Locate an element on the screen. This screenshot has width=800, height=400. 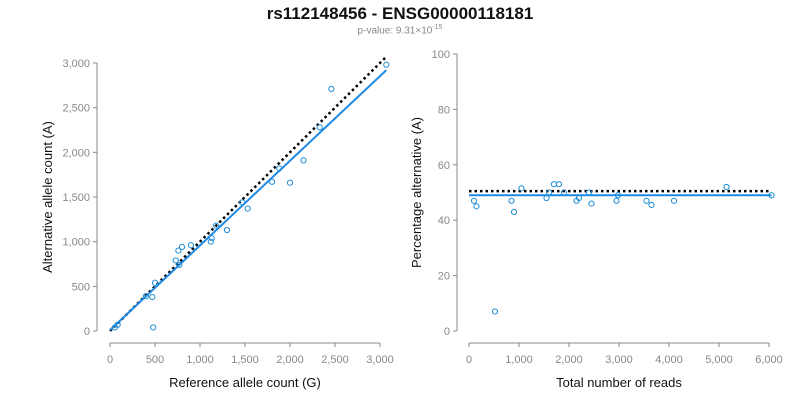
y-tick-label: 20 is located at coordinates (444, 277).